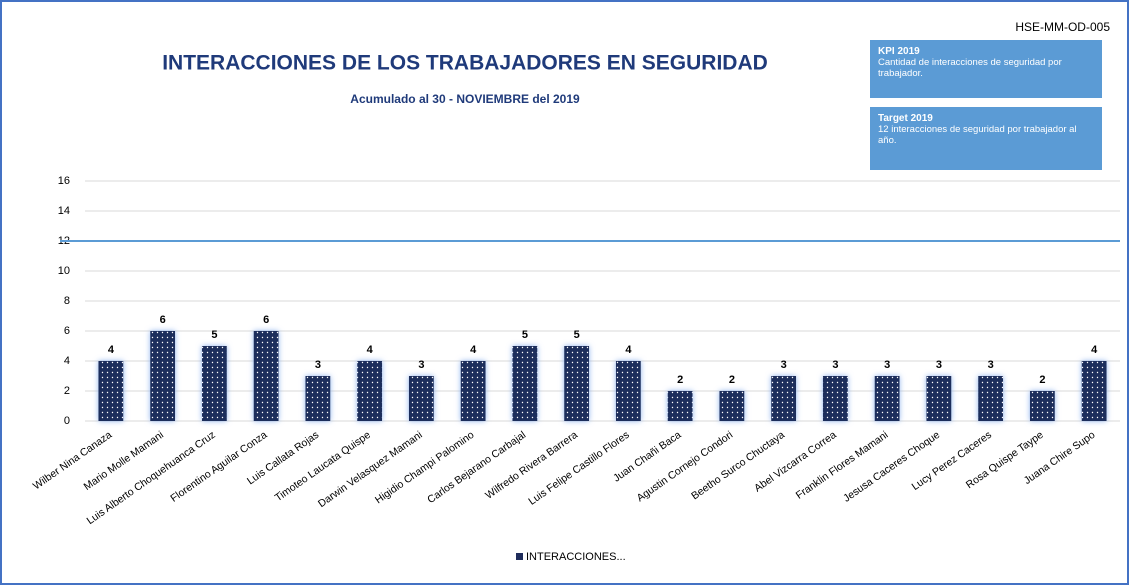 The height and width of the screenshot is (585, 1129). I want to click on y-tick-label: 10, so click(64, 271).